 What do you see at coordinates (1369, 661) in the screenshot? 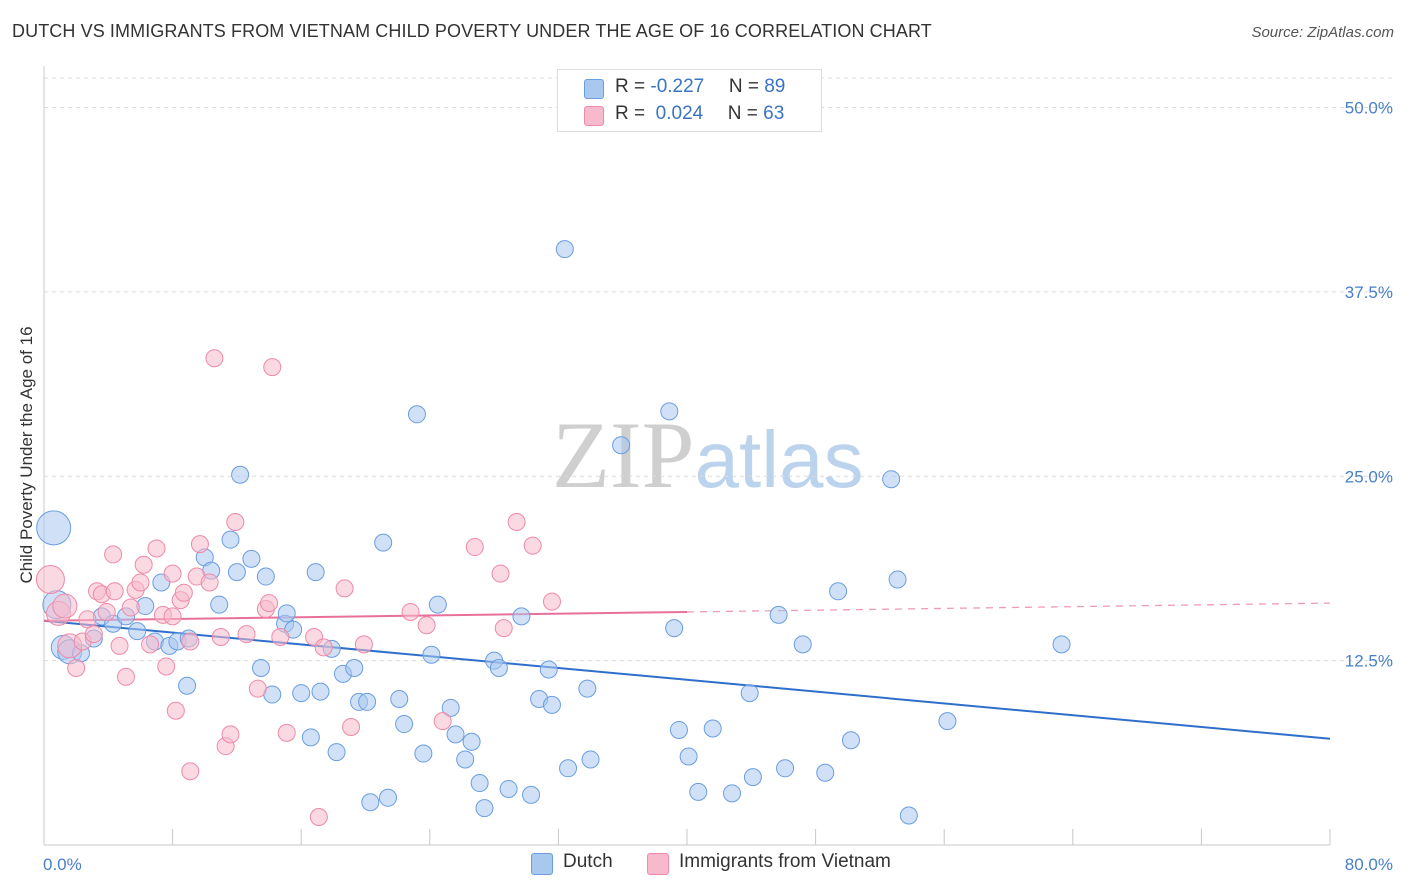
I see `y-tick-label: 12.5%` at bounding box center [1369, 661].